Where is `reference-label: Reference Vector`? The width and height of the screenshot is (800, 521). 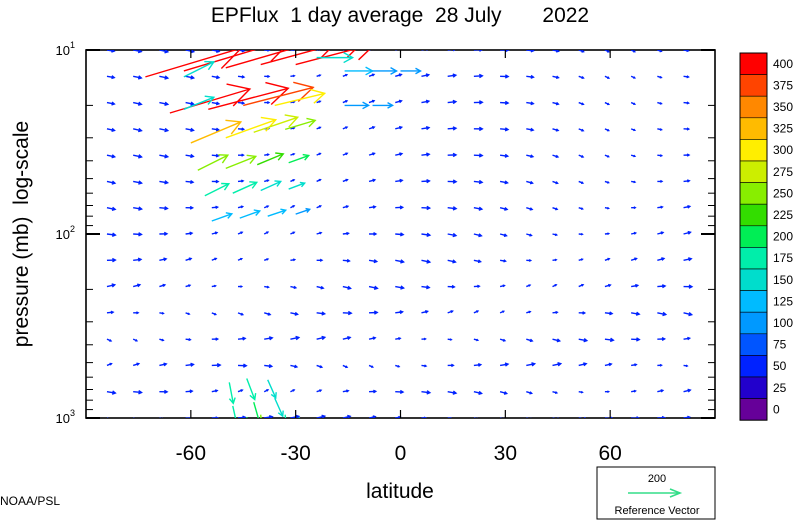 reference-label: Reference Vector is located at coordinates (657, 511).